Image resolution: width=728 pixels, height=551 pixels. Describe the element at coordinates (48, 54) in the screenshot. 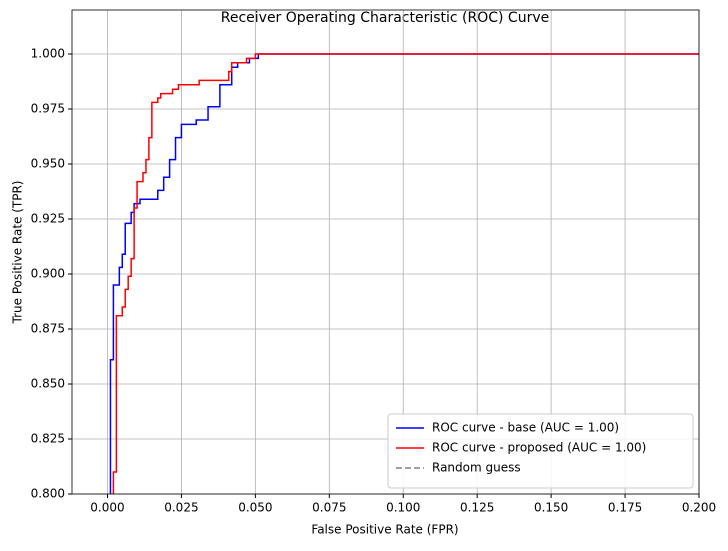

I see `y-tick-label: 1.000` at that location.